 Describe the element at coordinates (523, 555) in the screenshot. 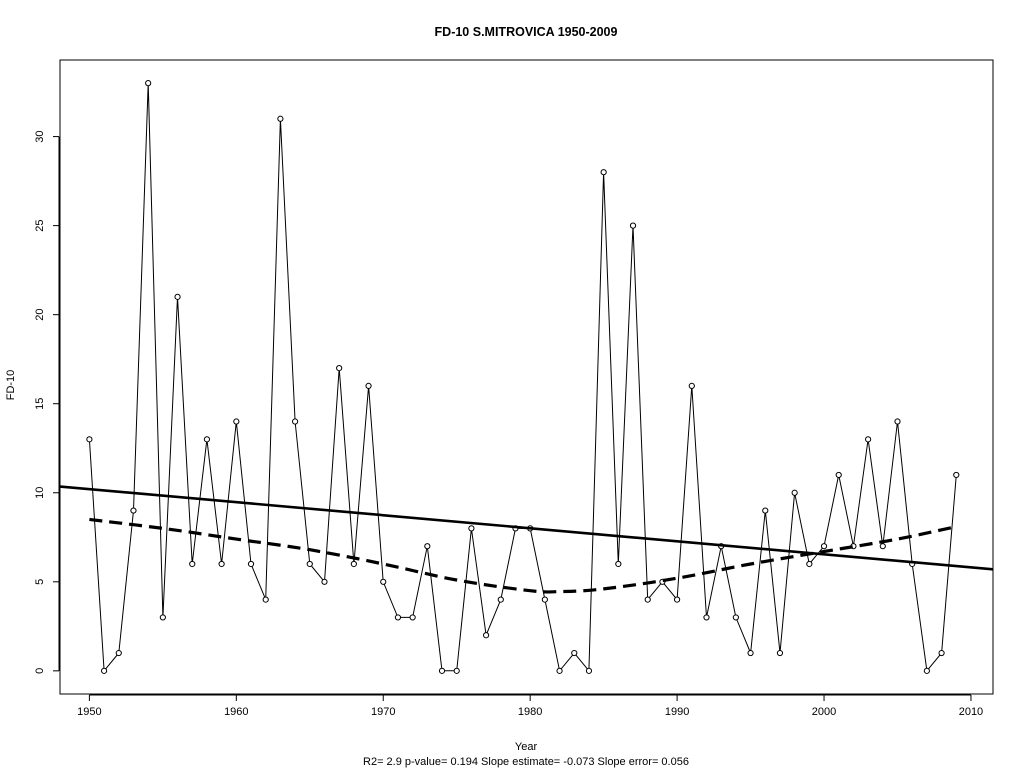

I see `smooth-trend-curve` at that location.